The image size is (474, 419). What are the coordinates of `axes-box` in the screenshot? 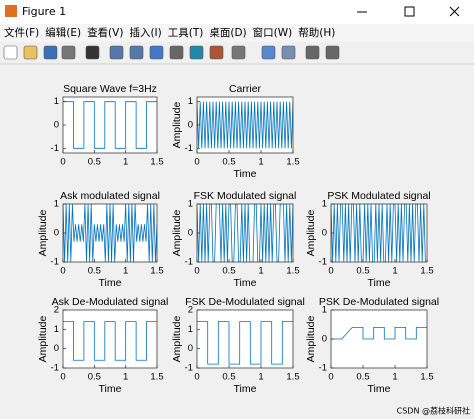 It's located at (110, 339).